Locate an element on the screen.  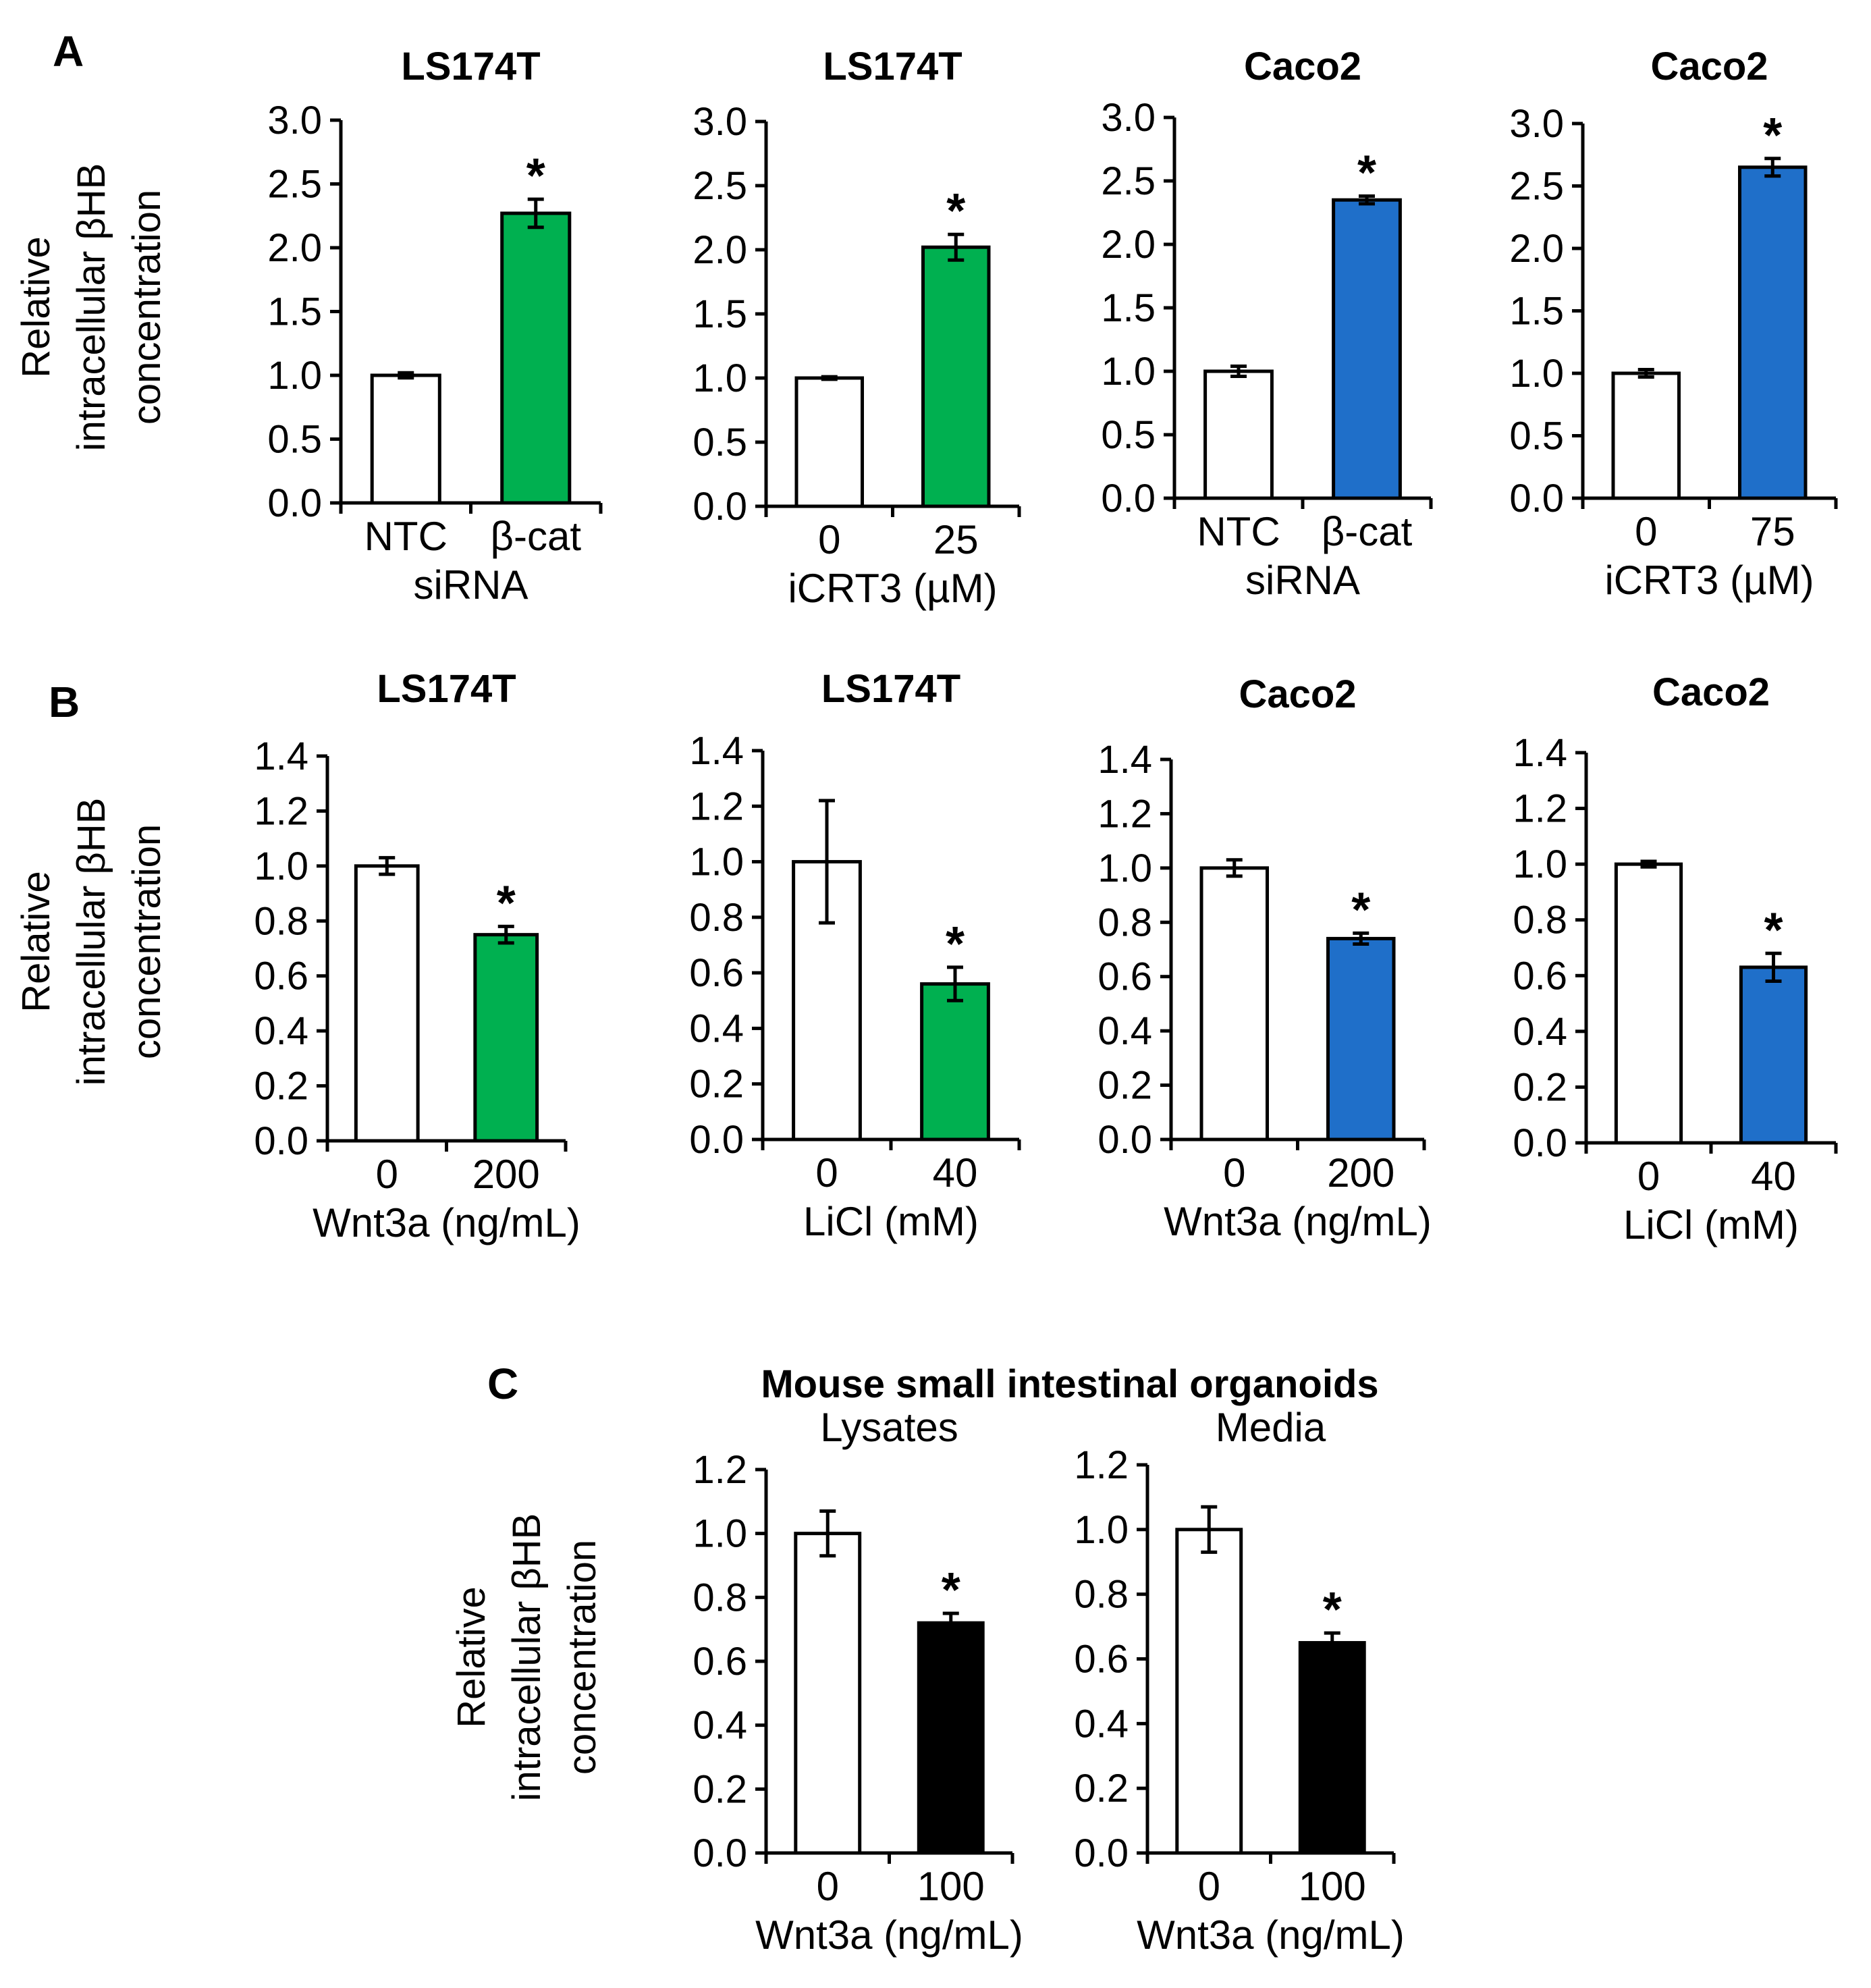
y-tick-label: 1.4 is located at coordinates (716, 751).